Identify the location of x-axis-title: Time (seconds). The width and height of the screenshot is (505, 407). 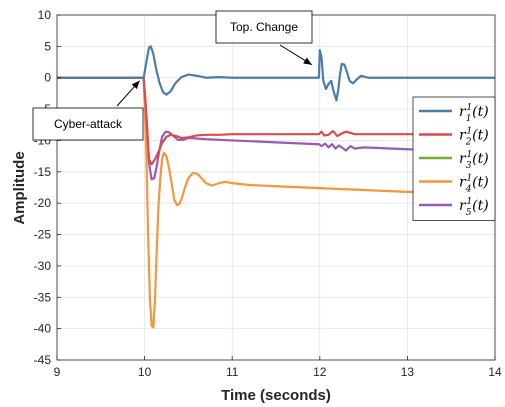
(276, 395).